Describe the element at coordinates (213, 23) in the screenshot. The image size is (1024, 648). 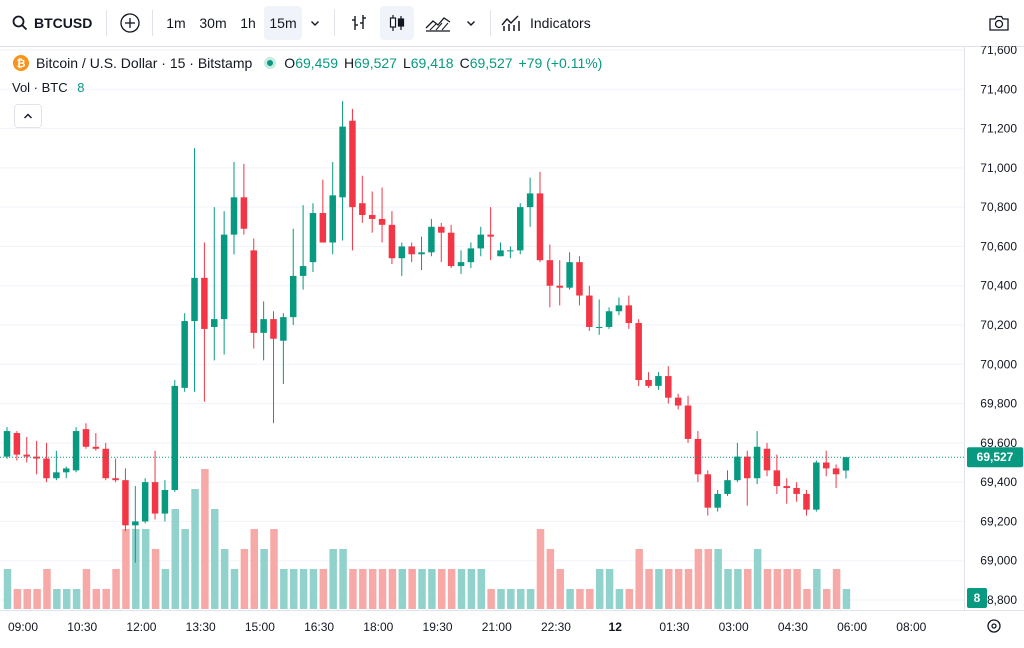
I see `interval-30m-button: 30m` at that location.